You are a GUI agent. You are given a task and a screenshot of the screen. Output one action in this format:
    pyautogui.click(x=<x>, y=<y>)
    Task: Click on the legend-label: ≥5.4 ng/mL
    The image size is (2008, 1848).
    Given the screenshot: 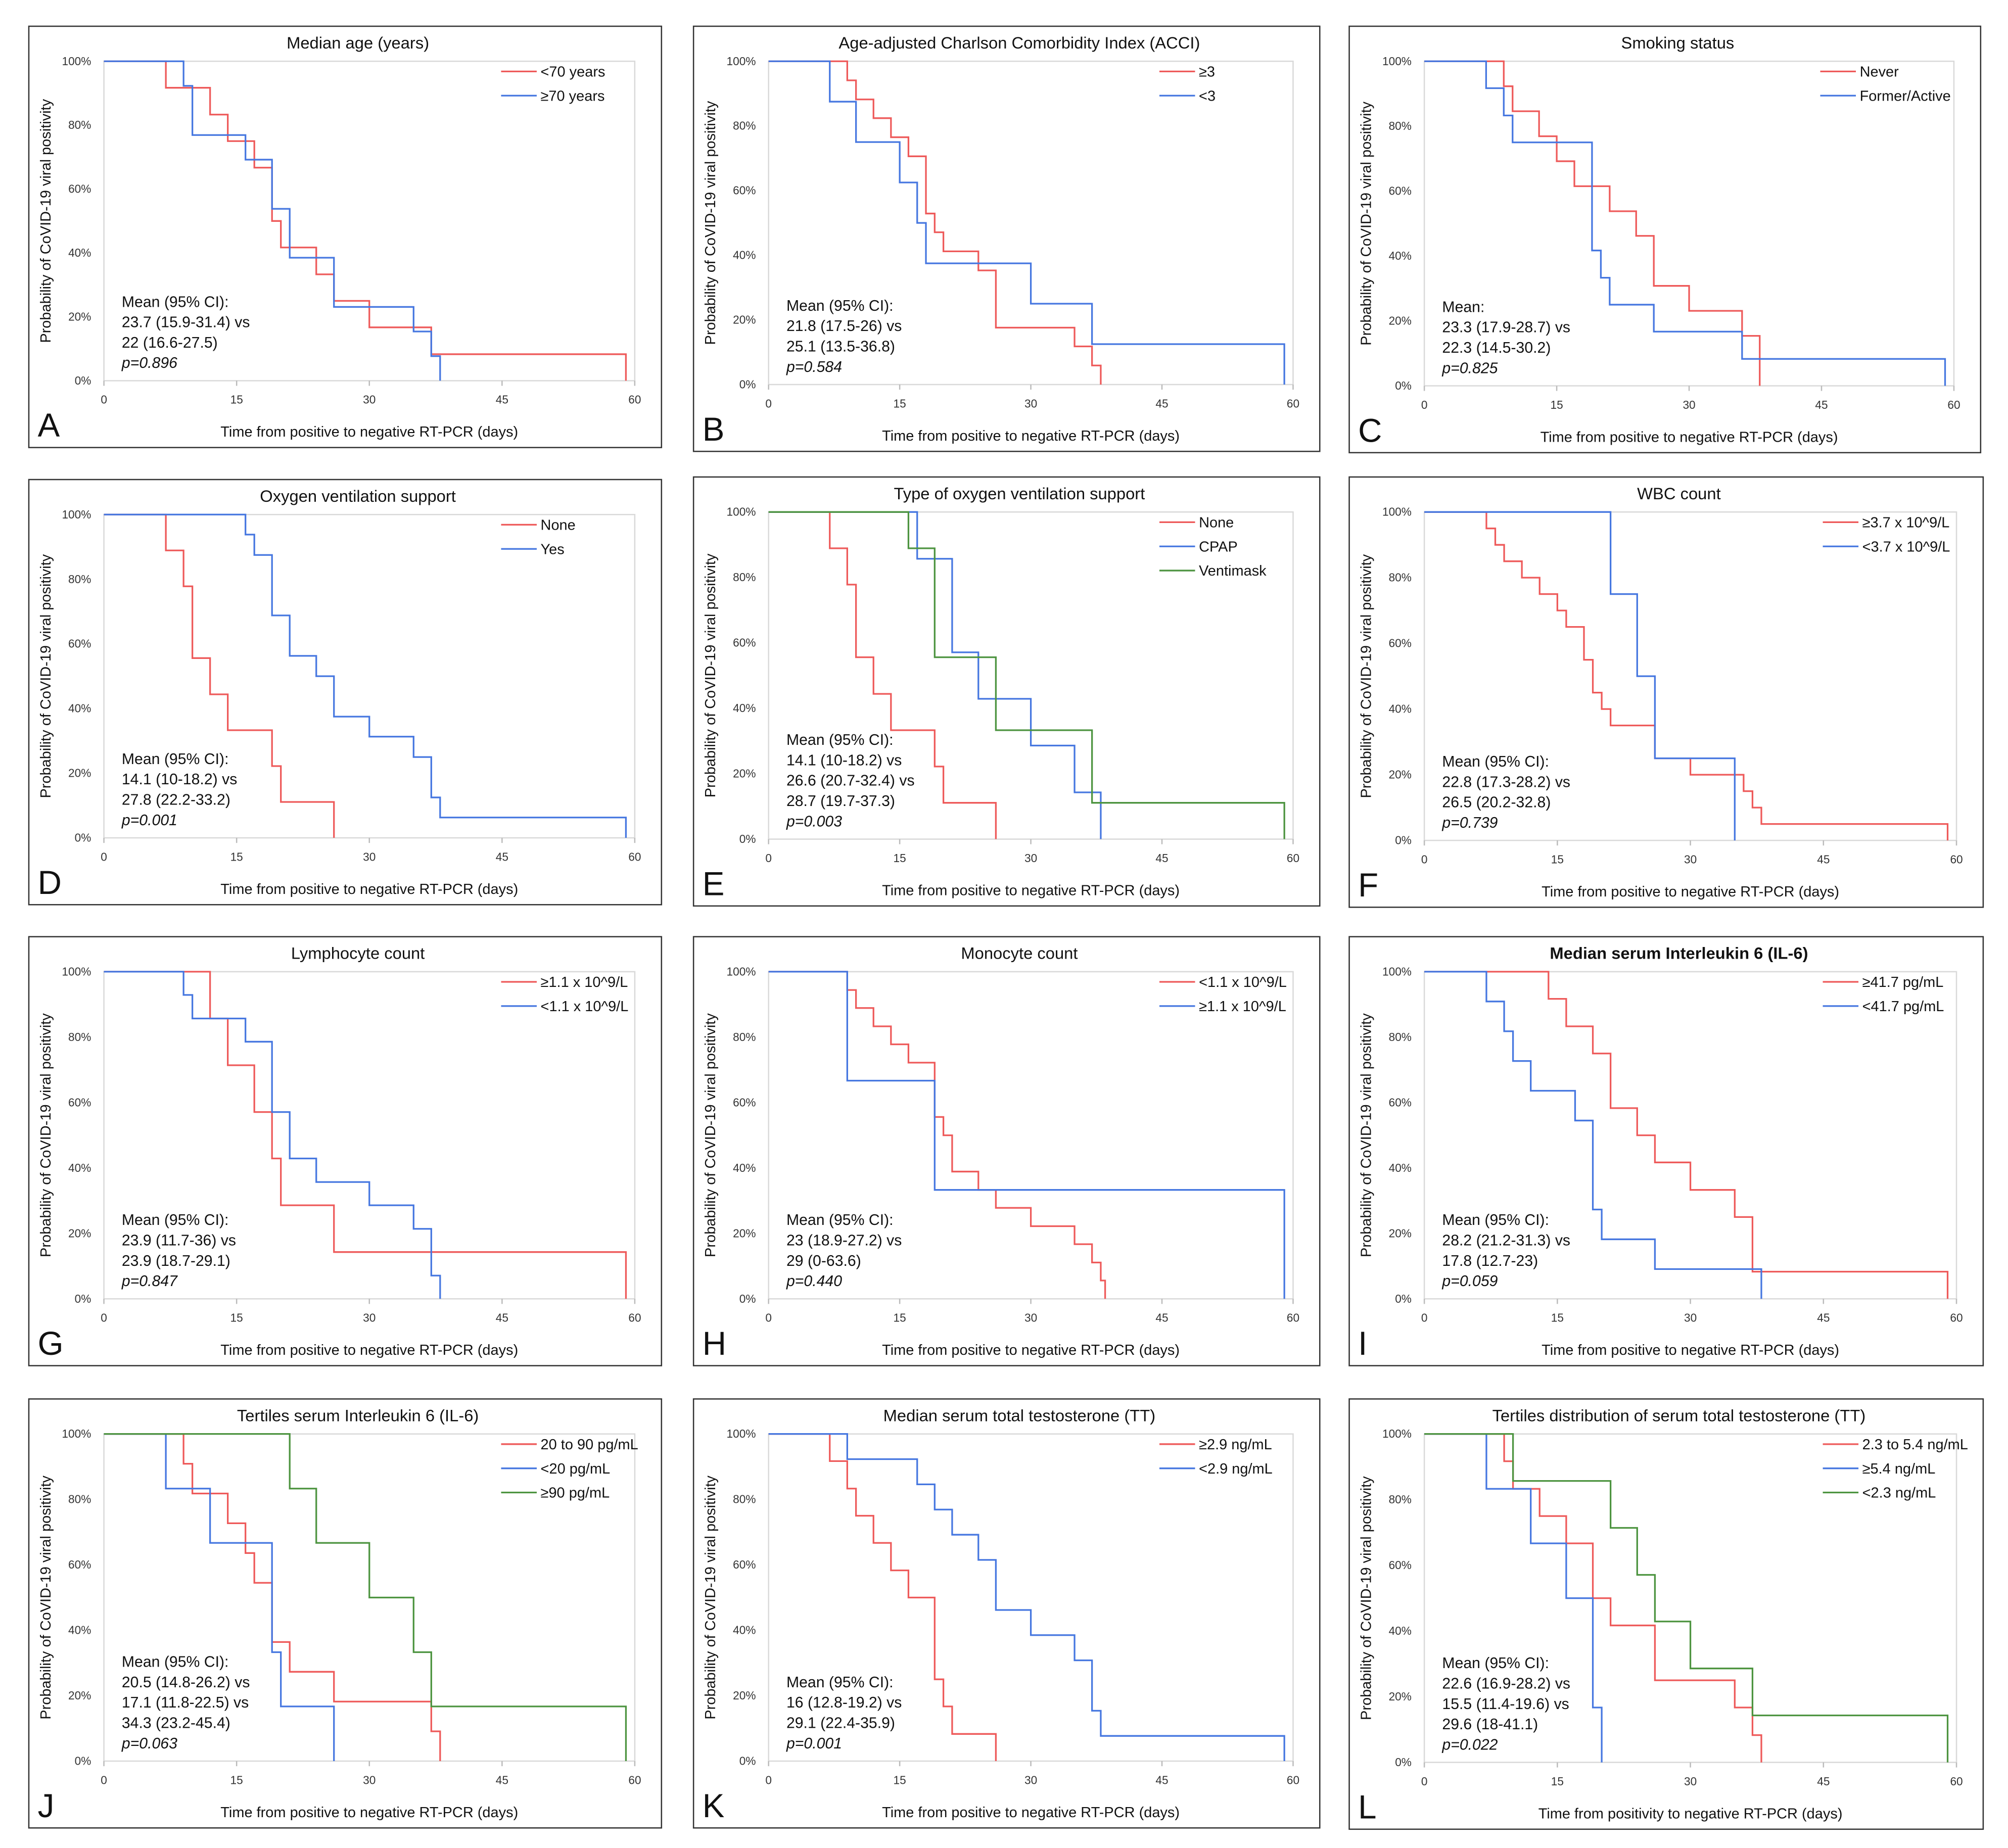 What is the action you would take?
    pyautogui.click(x=1899, y=1469)
    